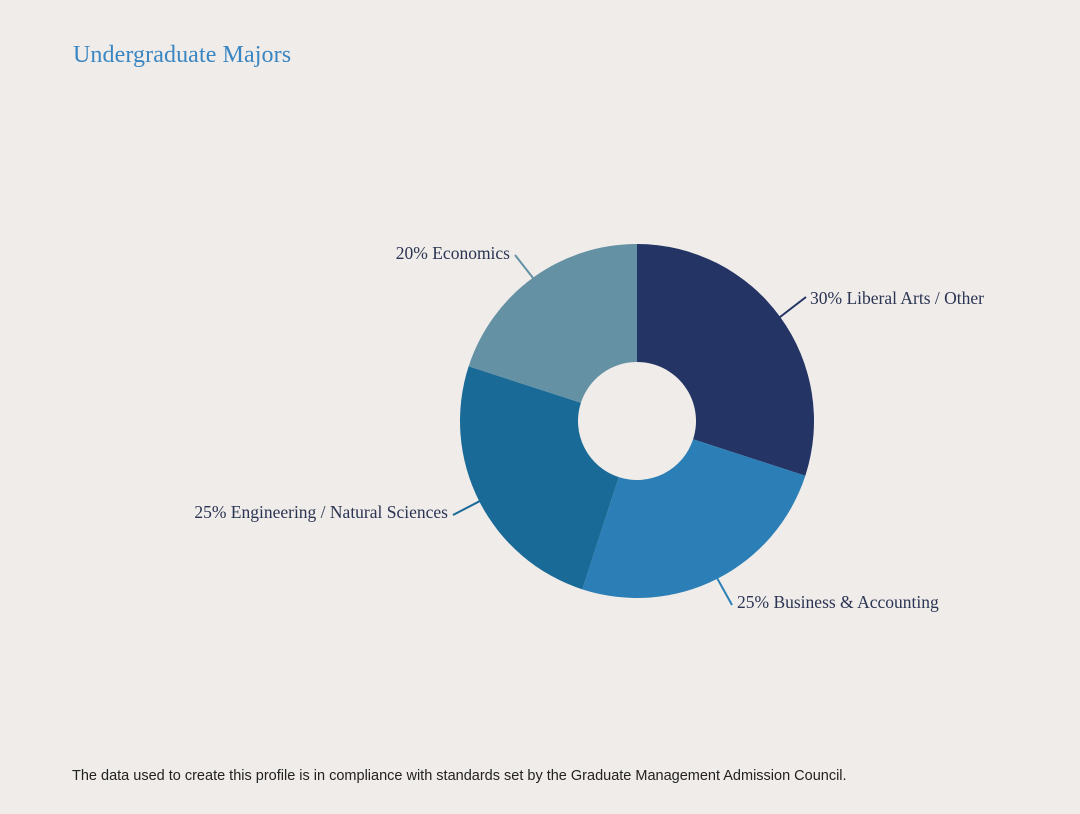 Image resolution: width=1080 pixels, height=814 pixels. Describe the element at coordinates (838, 602) in the screenshot. I see `slice-label-business-accounting: 25% Business & Accounting` at that location.